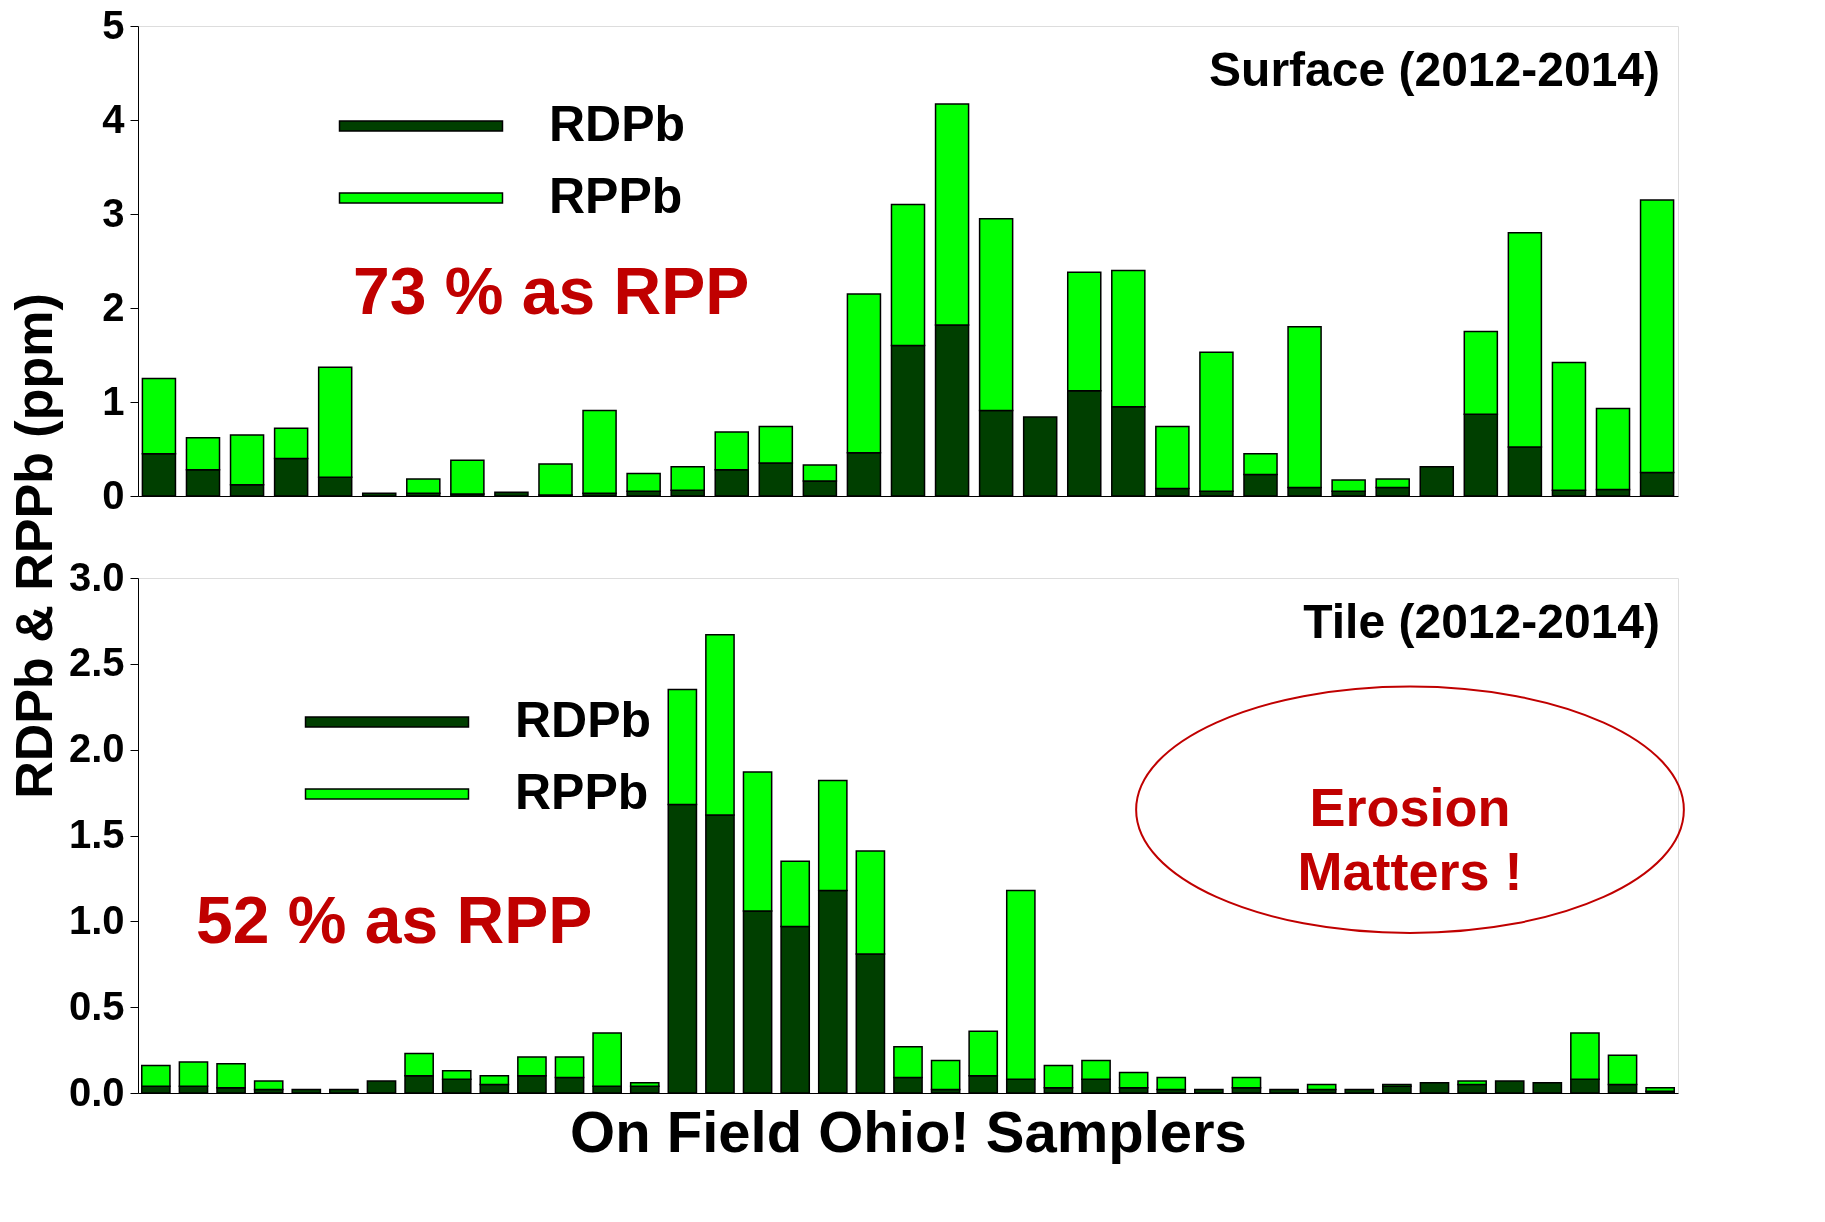 This screenshot has width=1825, height=1222. I want to click on y-tick-label: 3.0, so click(96, 576).